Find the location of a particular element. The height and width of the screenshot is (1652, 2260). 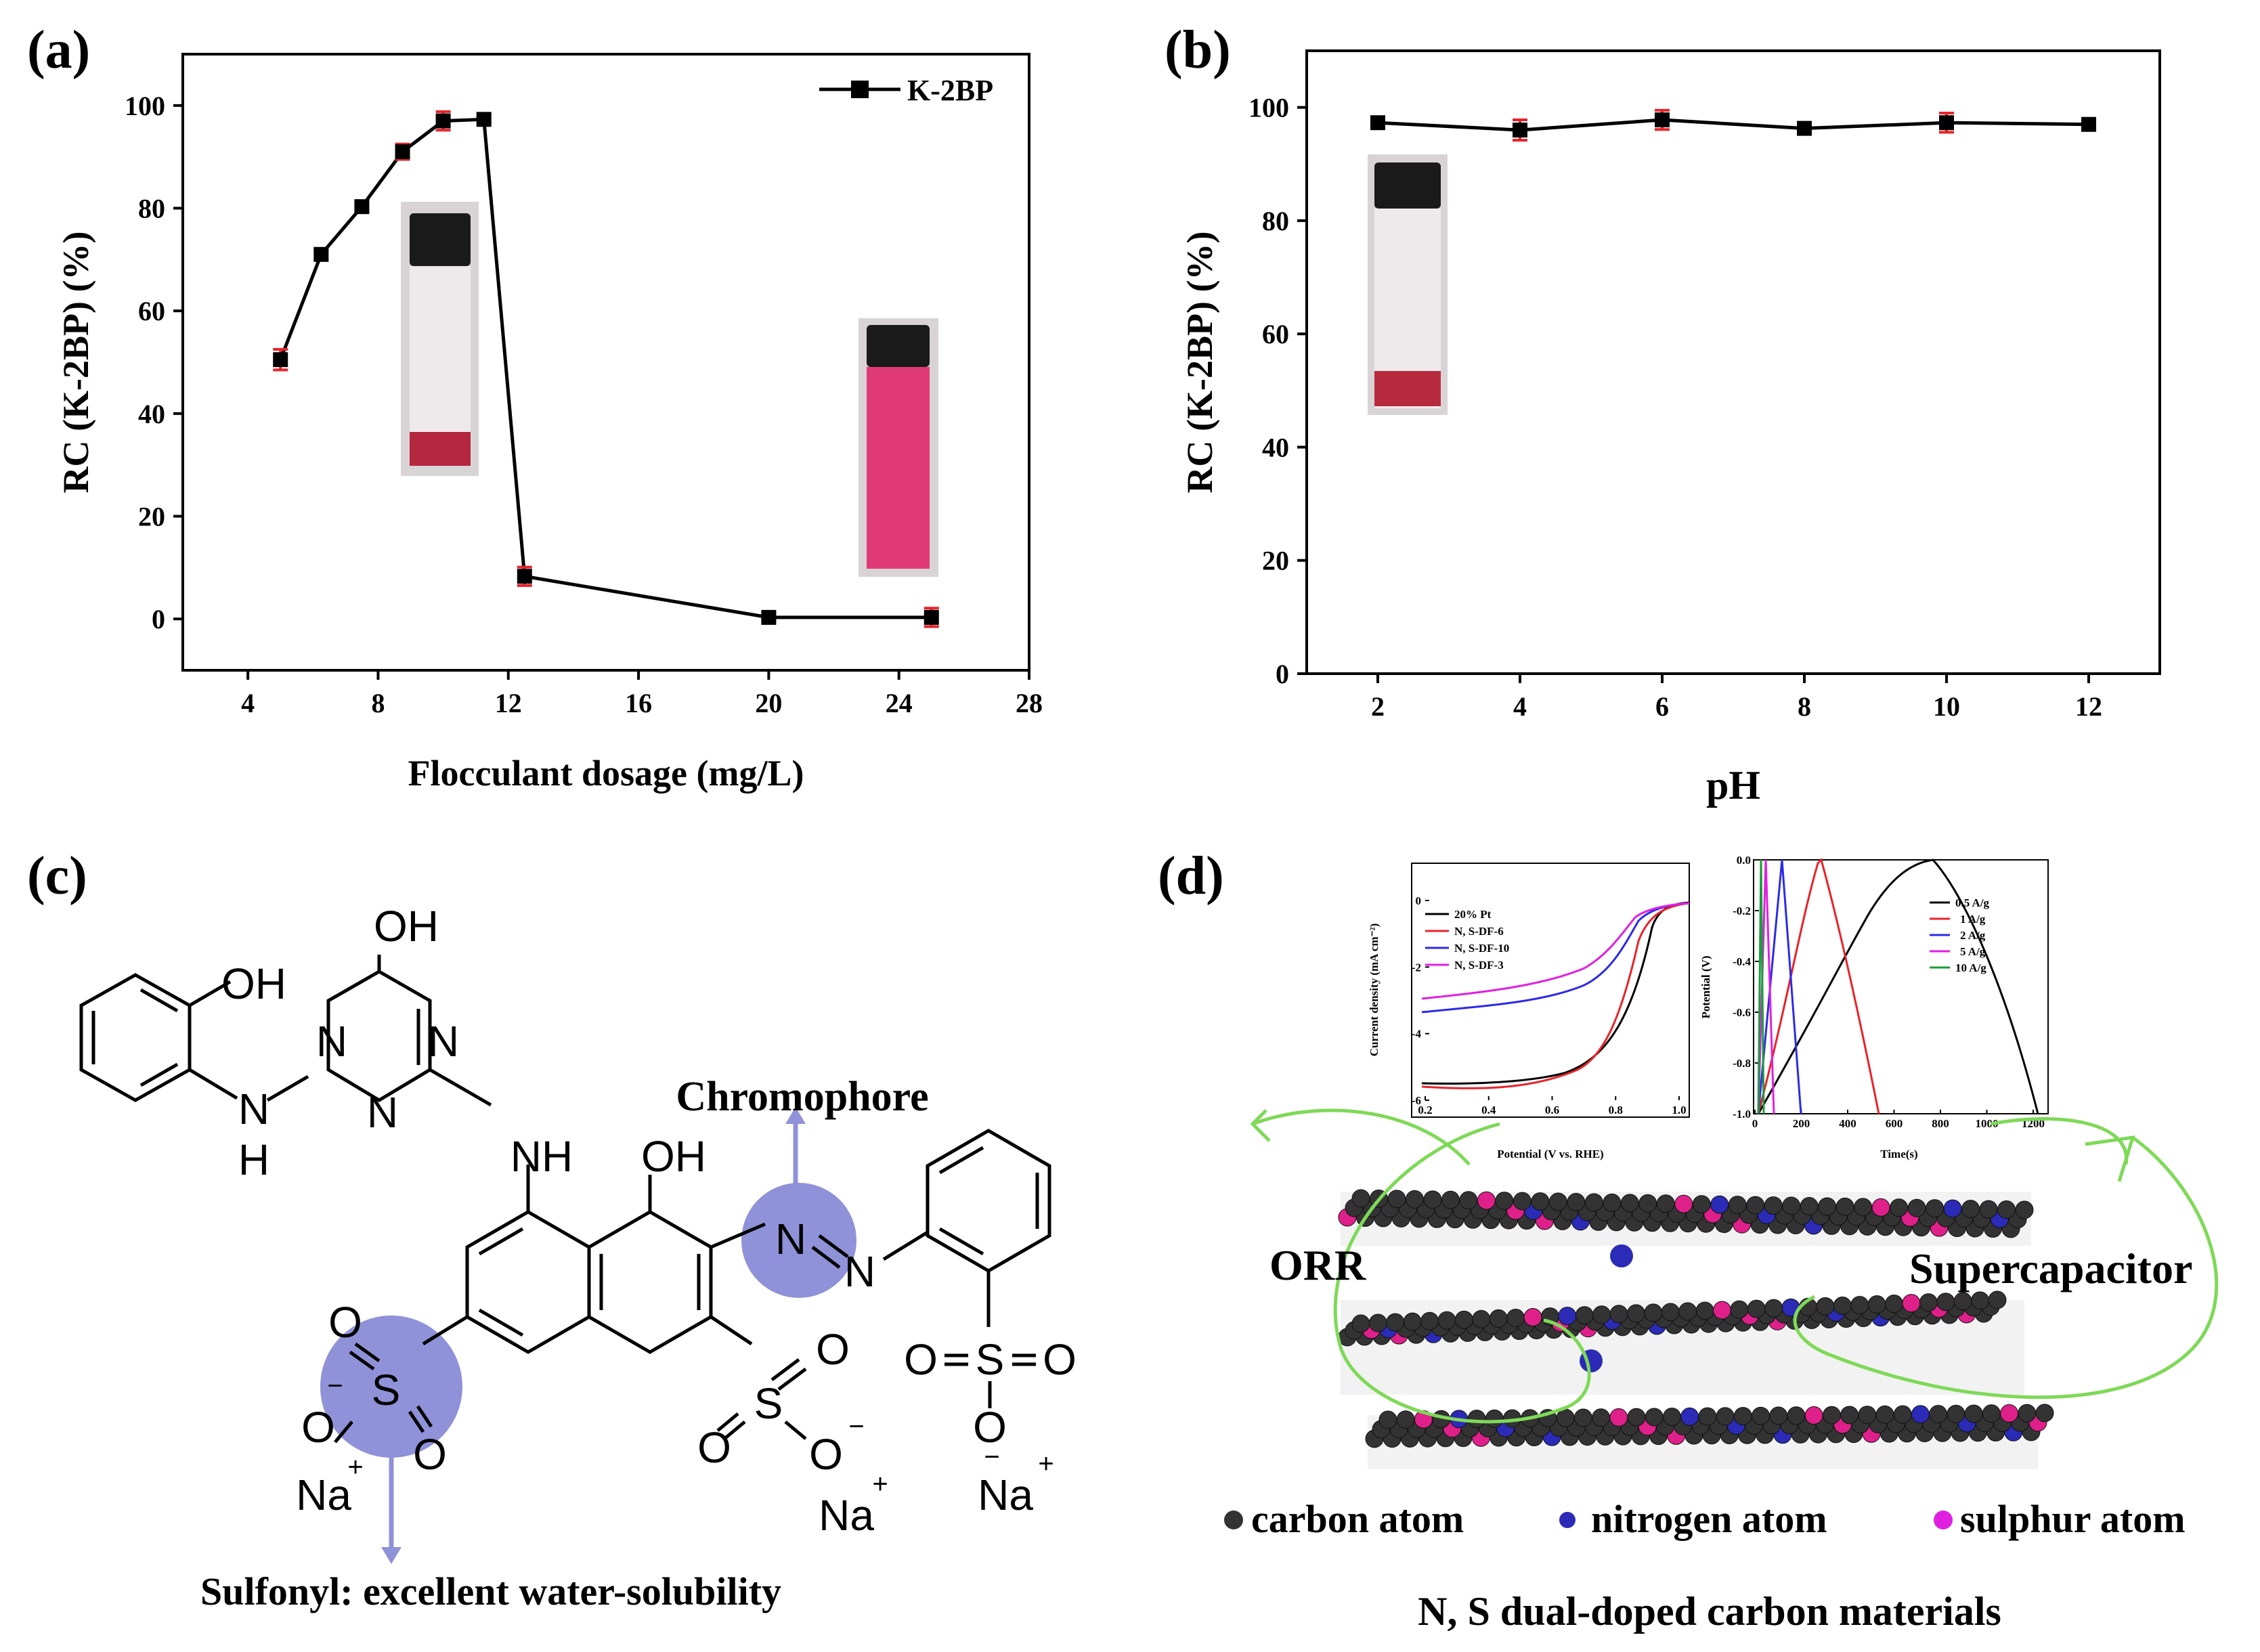

x-tick-label-8: 8 is located at coordinates (378, 703).